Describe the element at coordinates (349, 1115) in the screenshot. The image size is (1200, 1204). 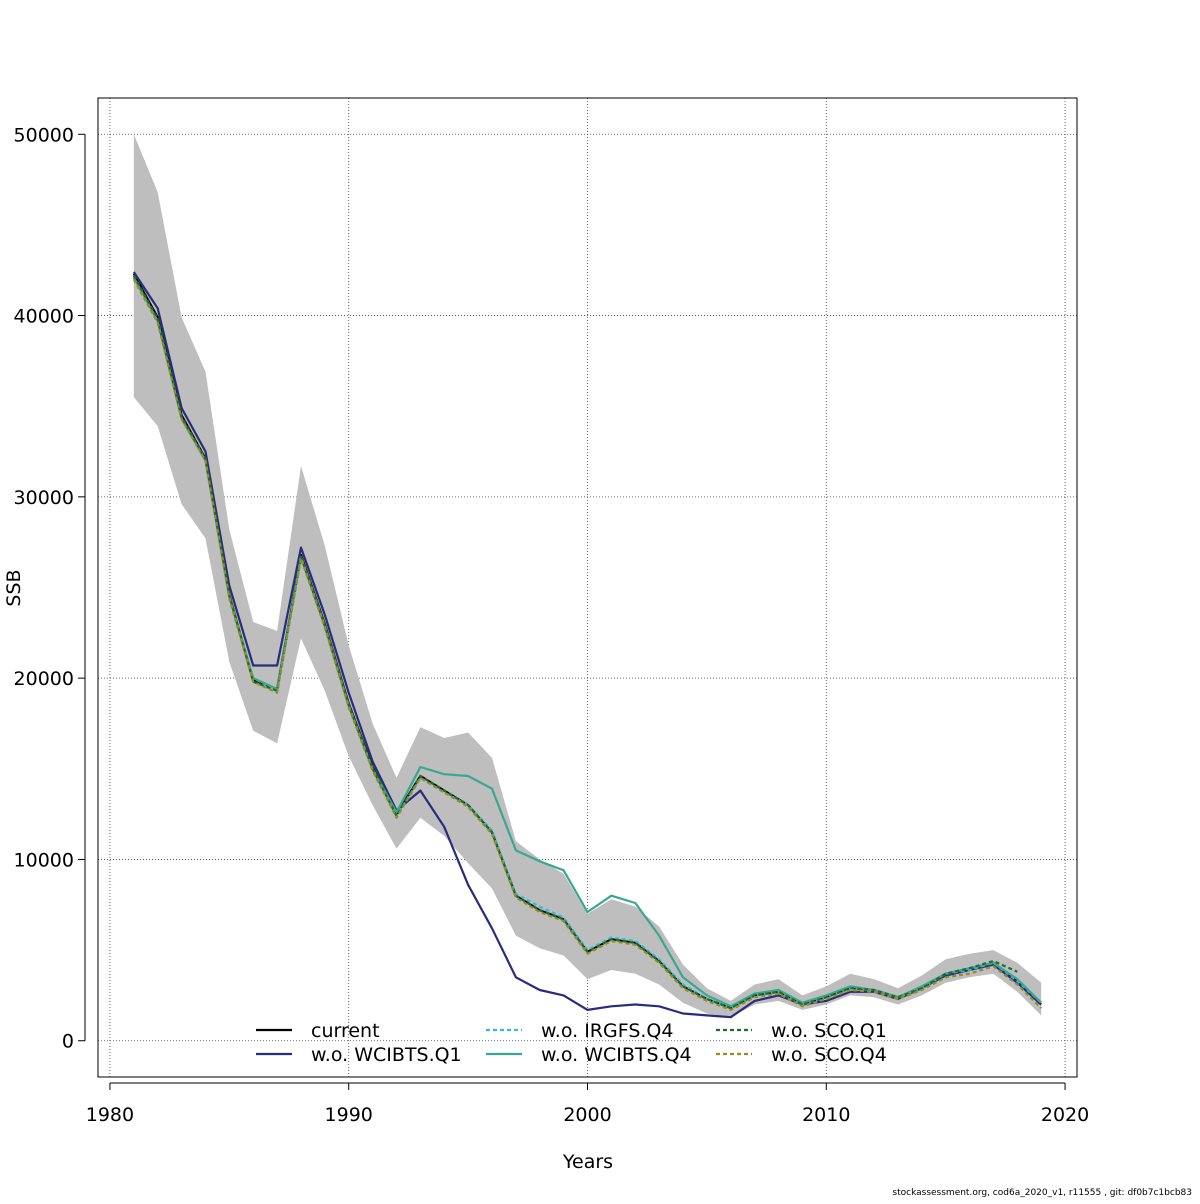
I see `x-tick-label-1990: 1990` at that location.